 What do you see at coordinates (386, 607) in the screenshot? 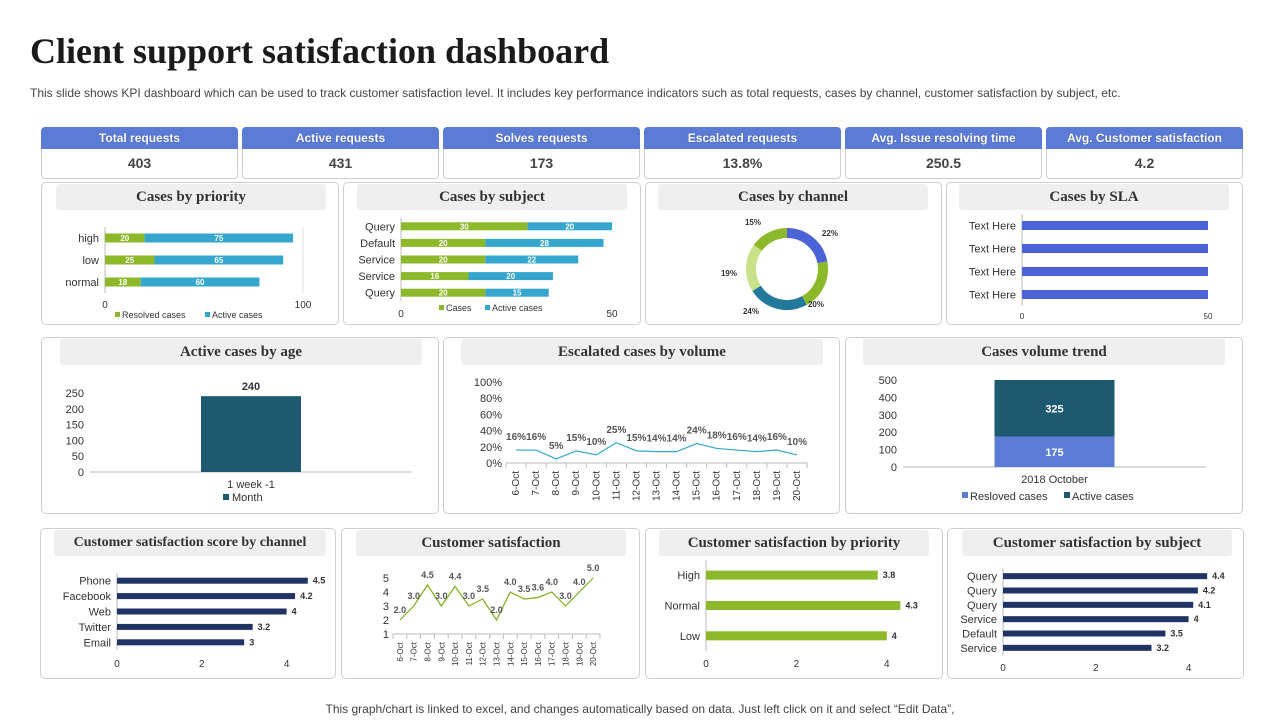
I see `y-tick-label: 3` at bounding box center [386, 607].